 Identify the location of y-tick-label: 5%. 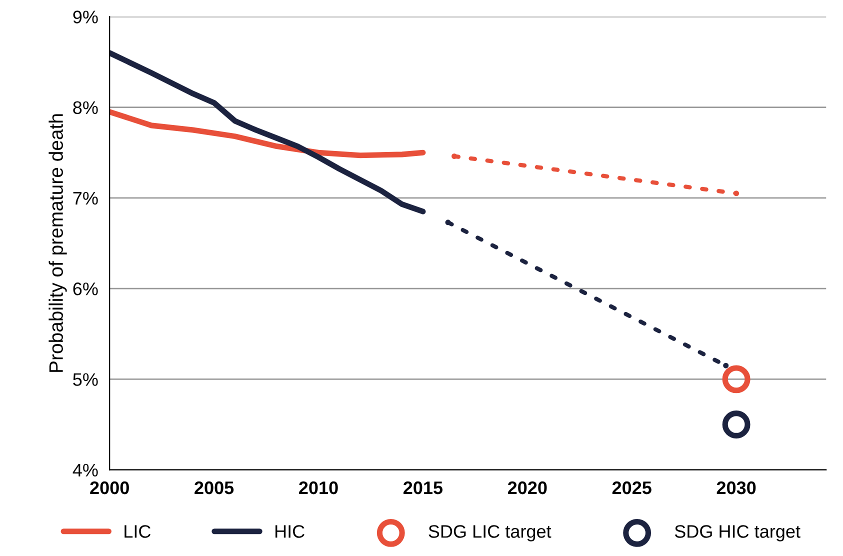
(85, 379).